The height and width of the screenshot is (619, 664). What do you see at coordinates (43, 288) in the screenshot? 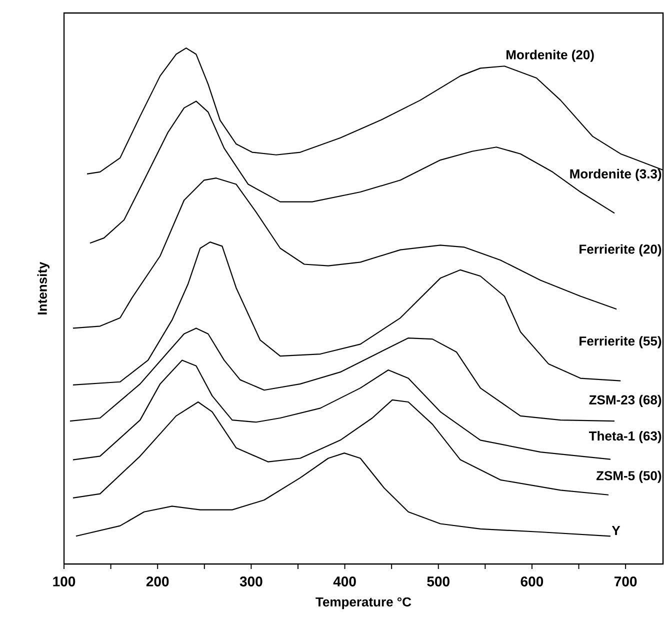
I see `y-axis-title: Intensity` at bounding box center [43, 288].